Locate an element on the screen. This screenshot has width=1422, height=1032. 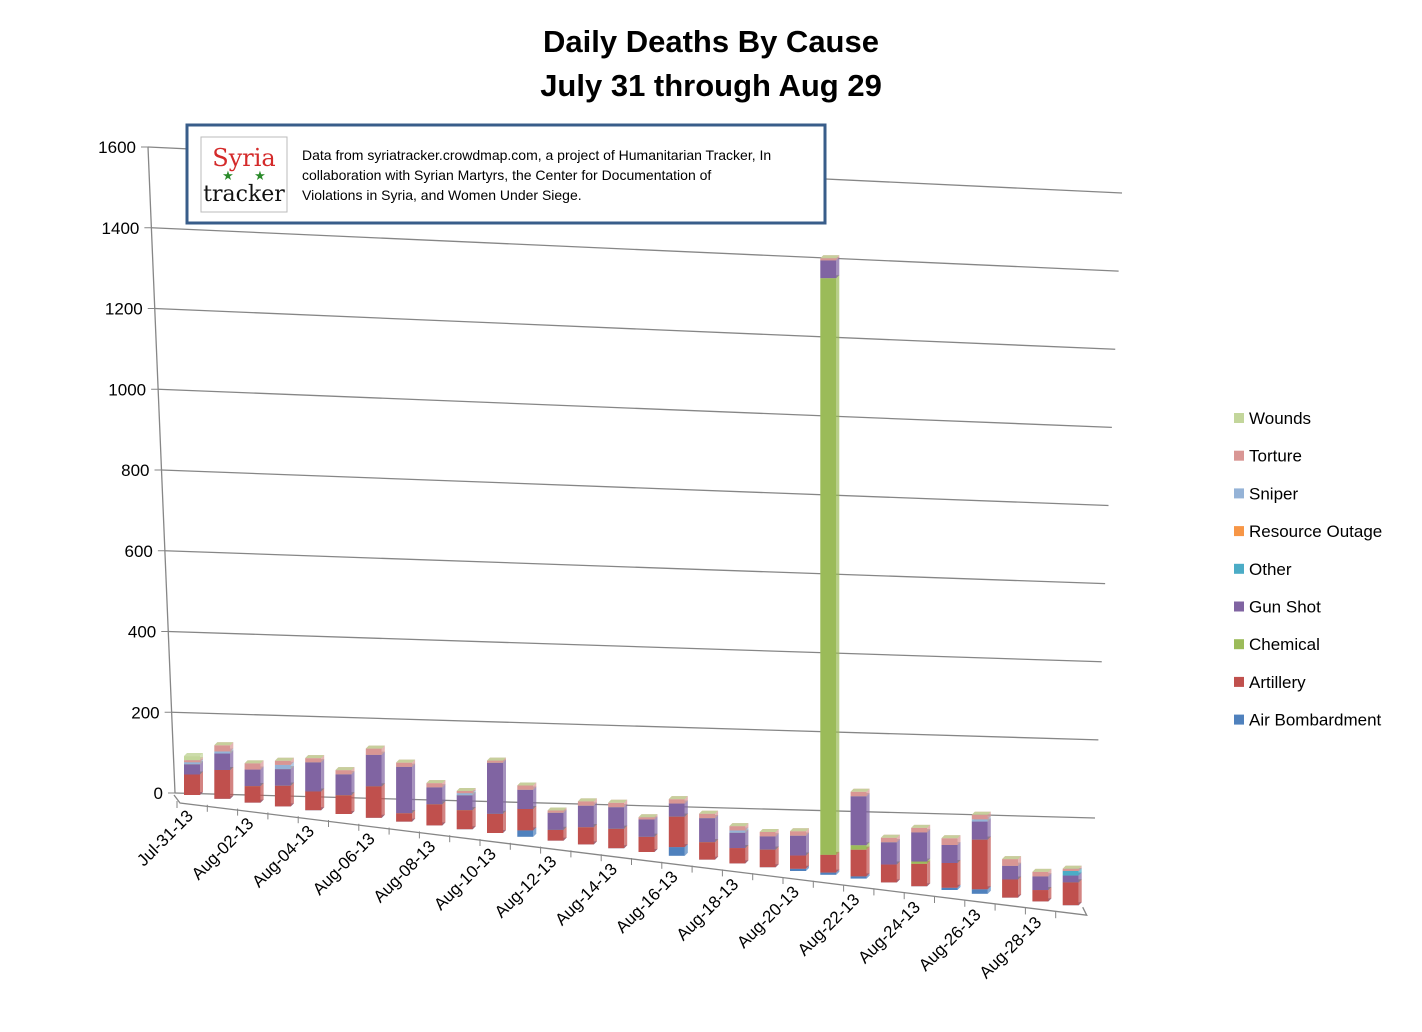
y-tick-label: 0 is located at coordinates (158, 793).